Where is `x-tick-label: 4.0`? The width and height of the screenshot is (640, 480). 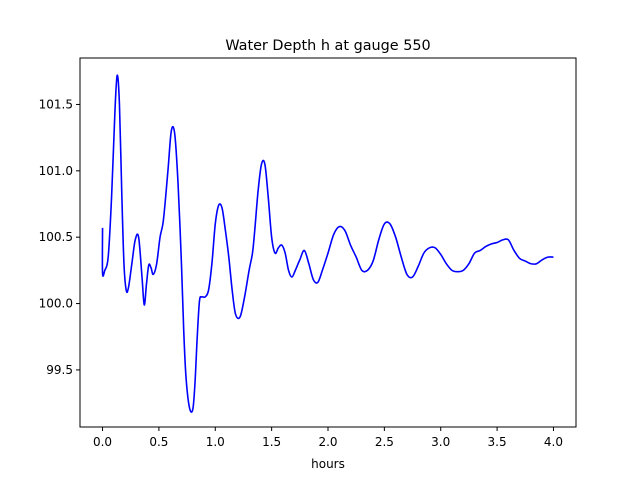
x-tick-label: 4.0 is located at coordinates (553, 442).